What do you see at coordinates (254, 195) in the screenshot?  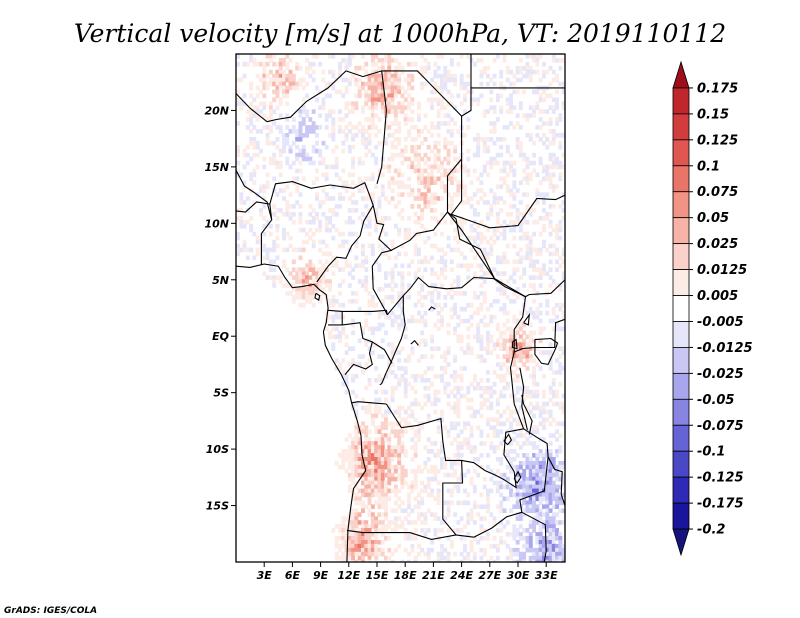 I see `niger-south-border` at bounding box center [254, 195].